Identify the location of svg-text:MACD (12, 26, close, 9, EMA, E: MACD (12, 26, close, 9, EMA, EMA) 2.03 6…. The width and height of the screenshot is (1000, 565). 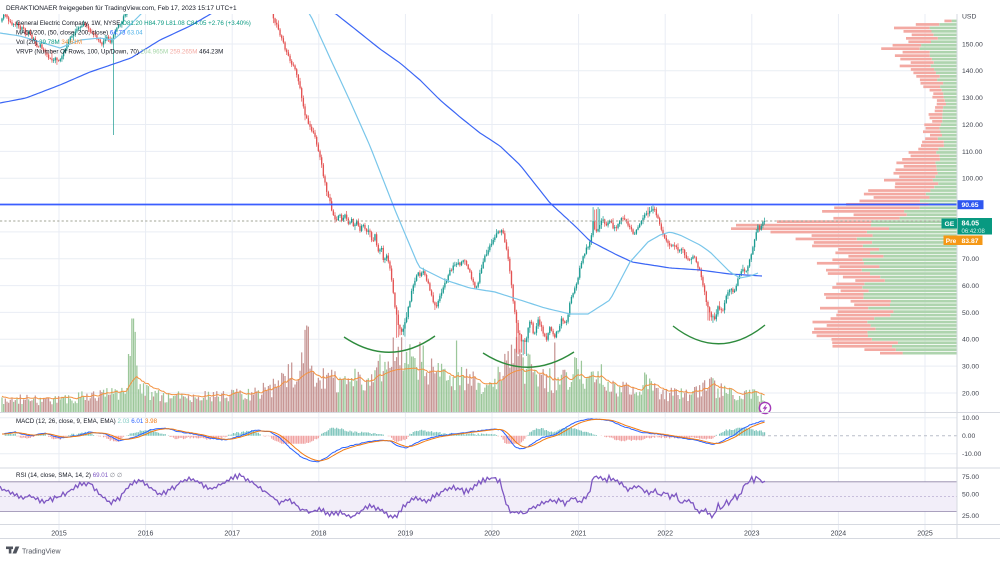
(87, 421).